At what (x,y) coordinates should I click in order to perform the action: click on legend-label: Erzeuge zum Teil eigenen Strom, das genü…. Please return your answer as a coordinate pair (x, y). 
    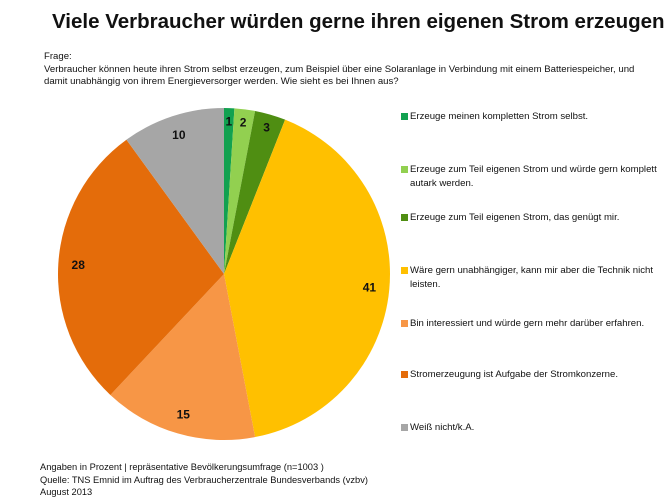
    Looking at the image, I should click on (515, 217).